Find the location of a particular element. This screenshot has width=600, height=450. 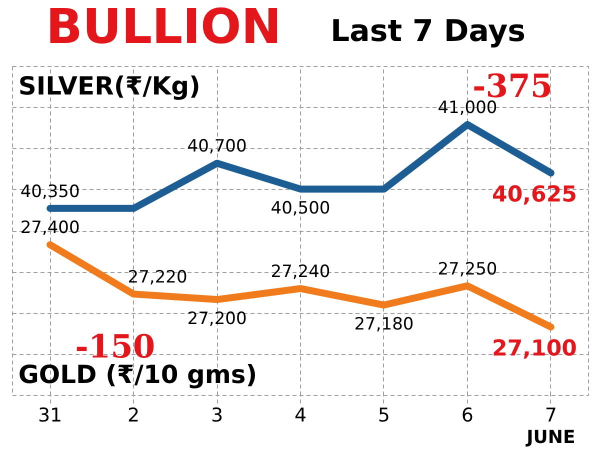

data-label: 27,240 is located at coordinates (300, 272).